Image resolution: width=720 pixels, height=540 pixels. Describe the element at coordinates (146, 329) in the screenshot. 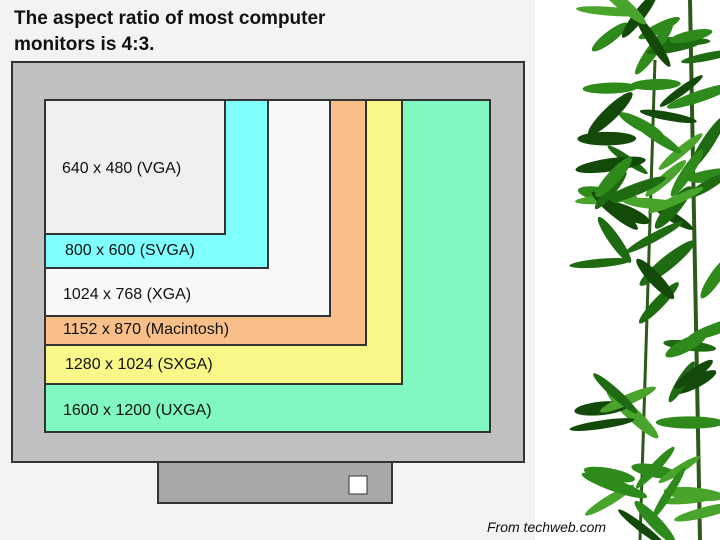

I see `resolution-label: 1152 x 870 (Macintosh)` at that location.